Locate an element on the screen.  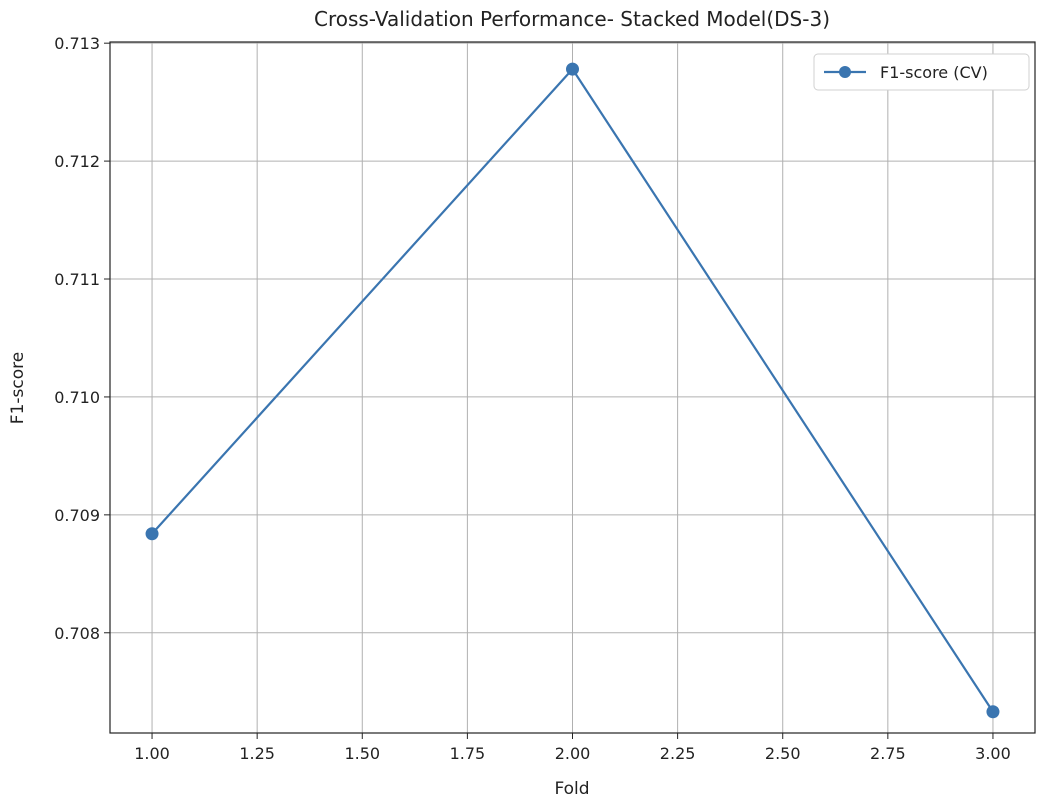
x-tick-label: 3.00 is located at coordinates (993, 753).